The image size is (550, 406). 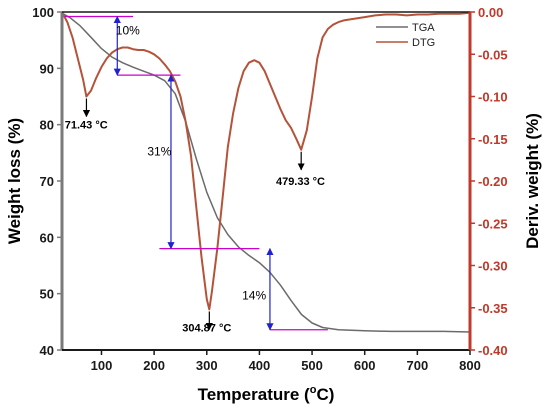 What do you see at coordinates (47, 294) in the screenshot?
I see `y-left-tick-label: 50` at bounding box center [47, 294].